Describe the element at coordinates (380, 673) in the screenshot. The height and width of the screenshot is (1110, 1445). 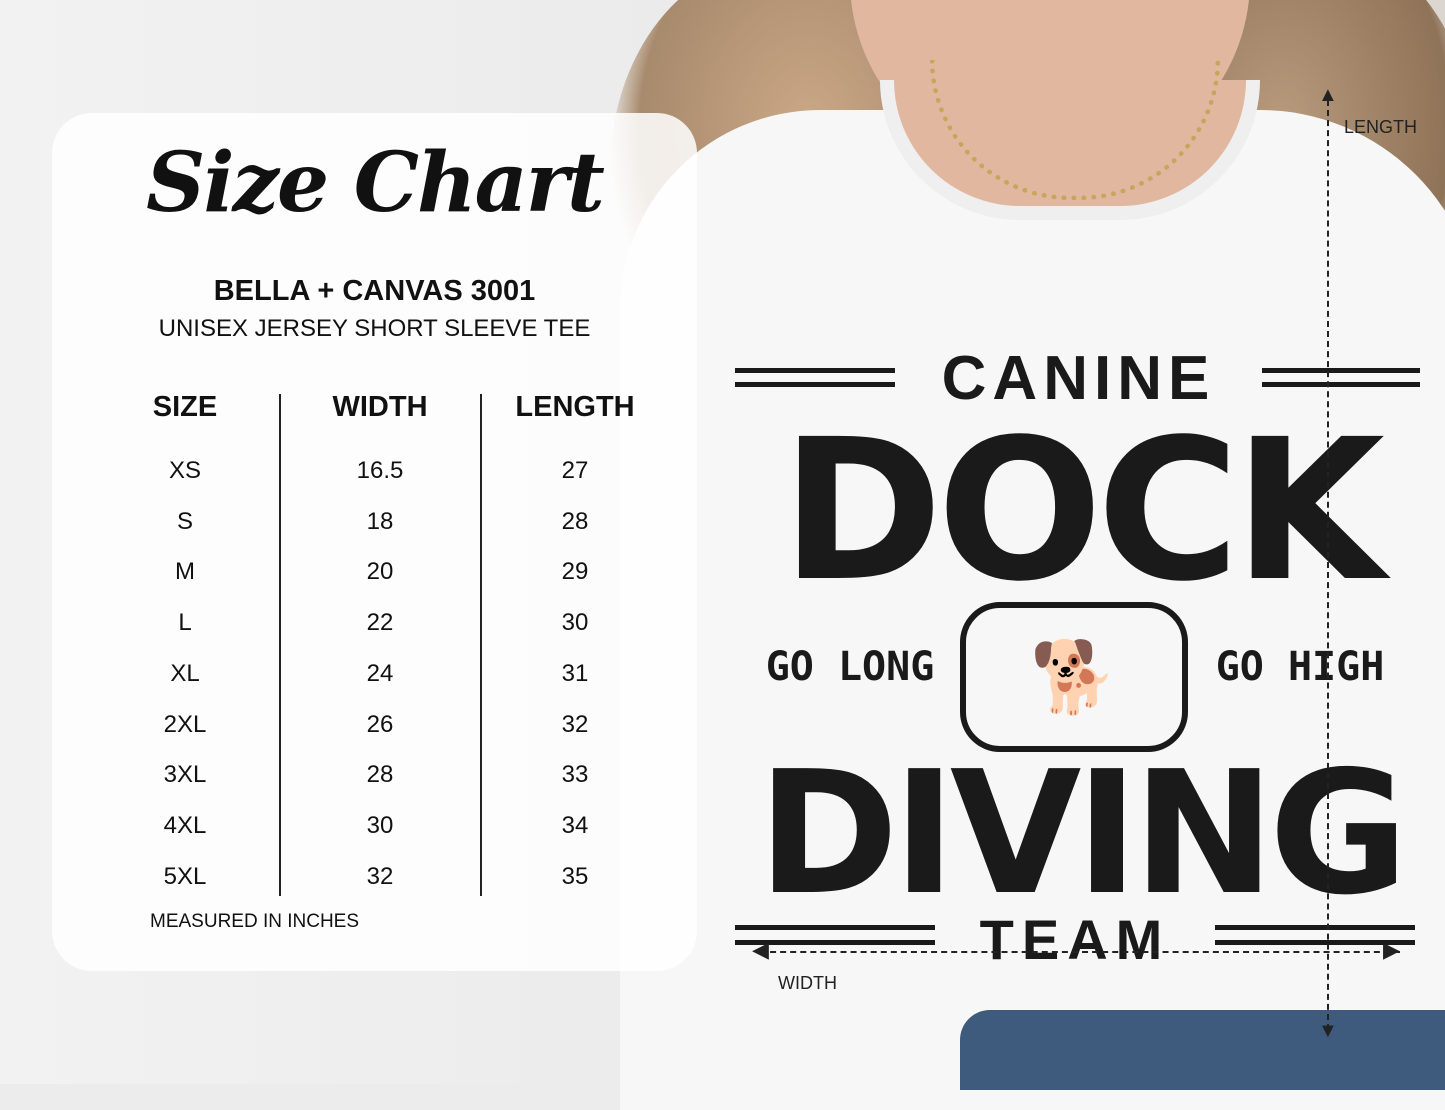
I see `cell-width: 24` at that location.